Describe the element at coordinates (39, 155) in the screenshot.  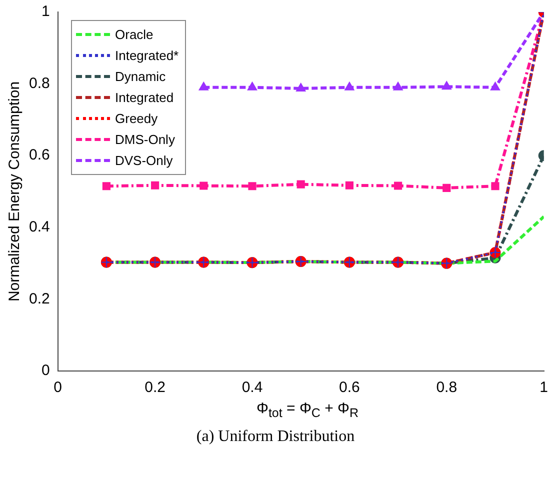
I see `y-tick-label: 0.6` at that location.